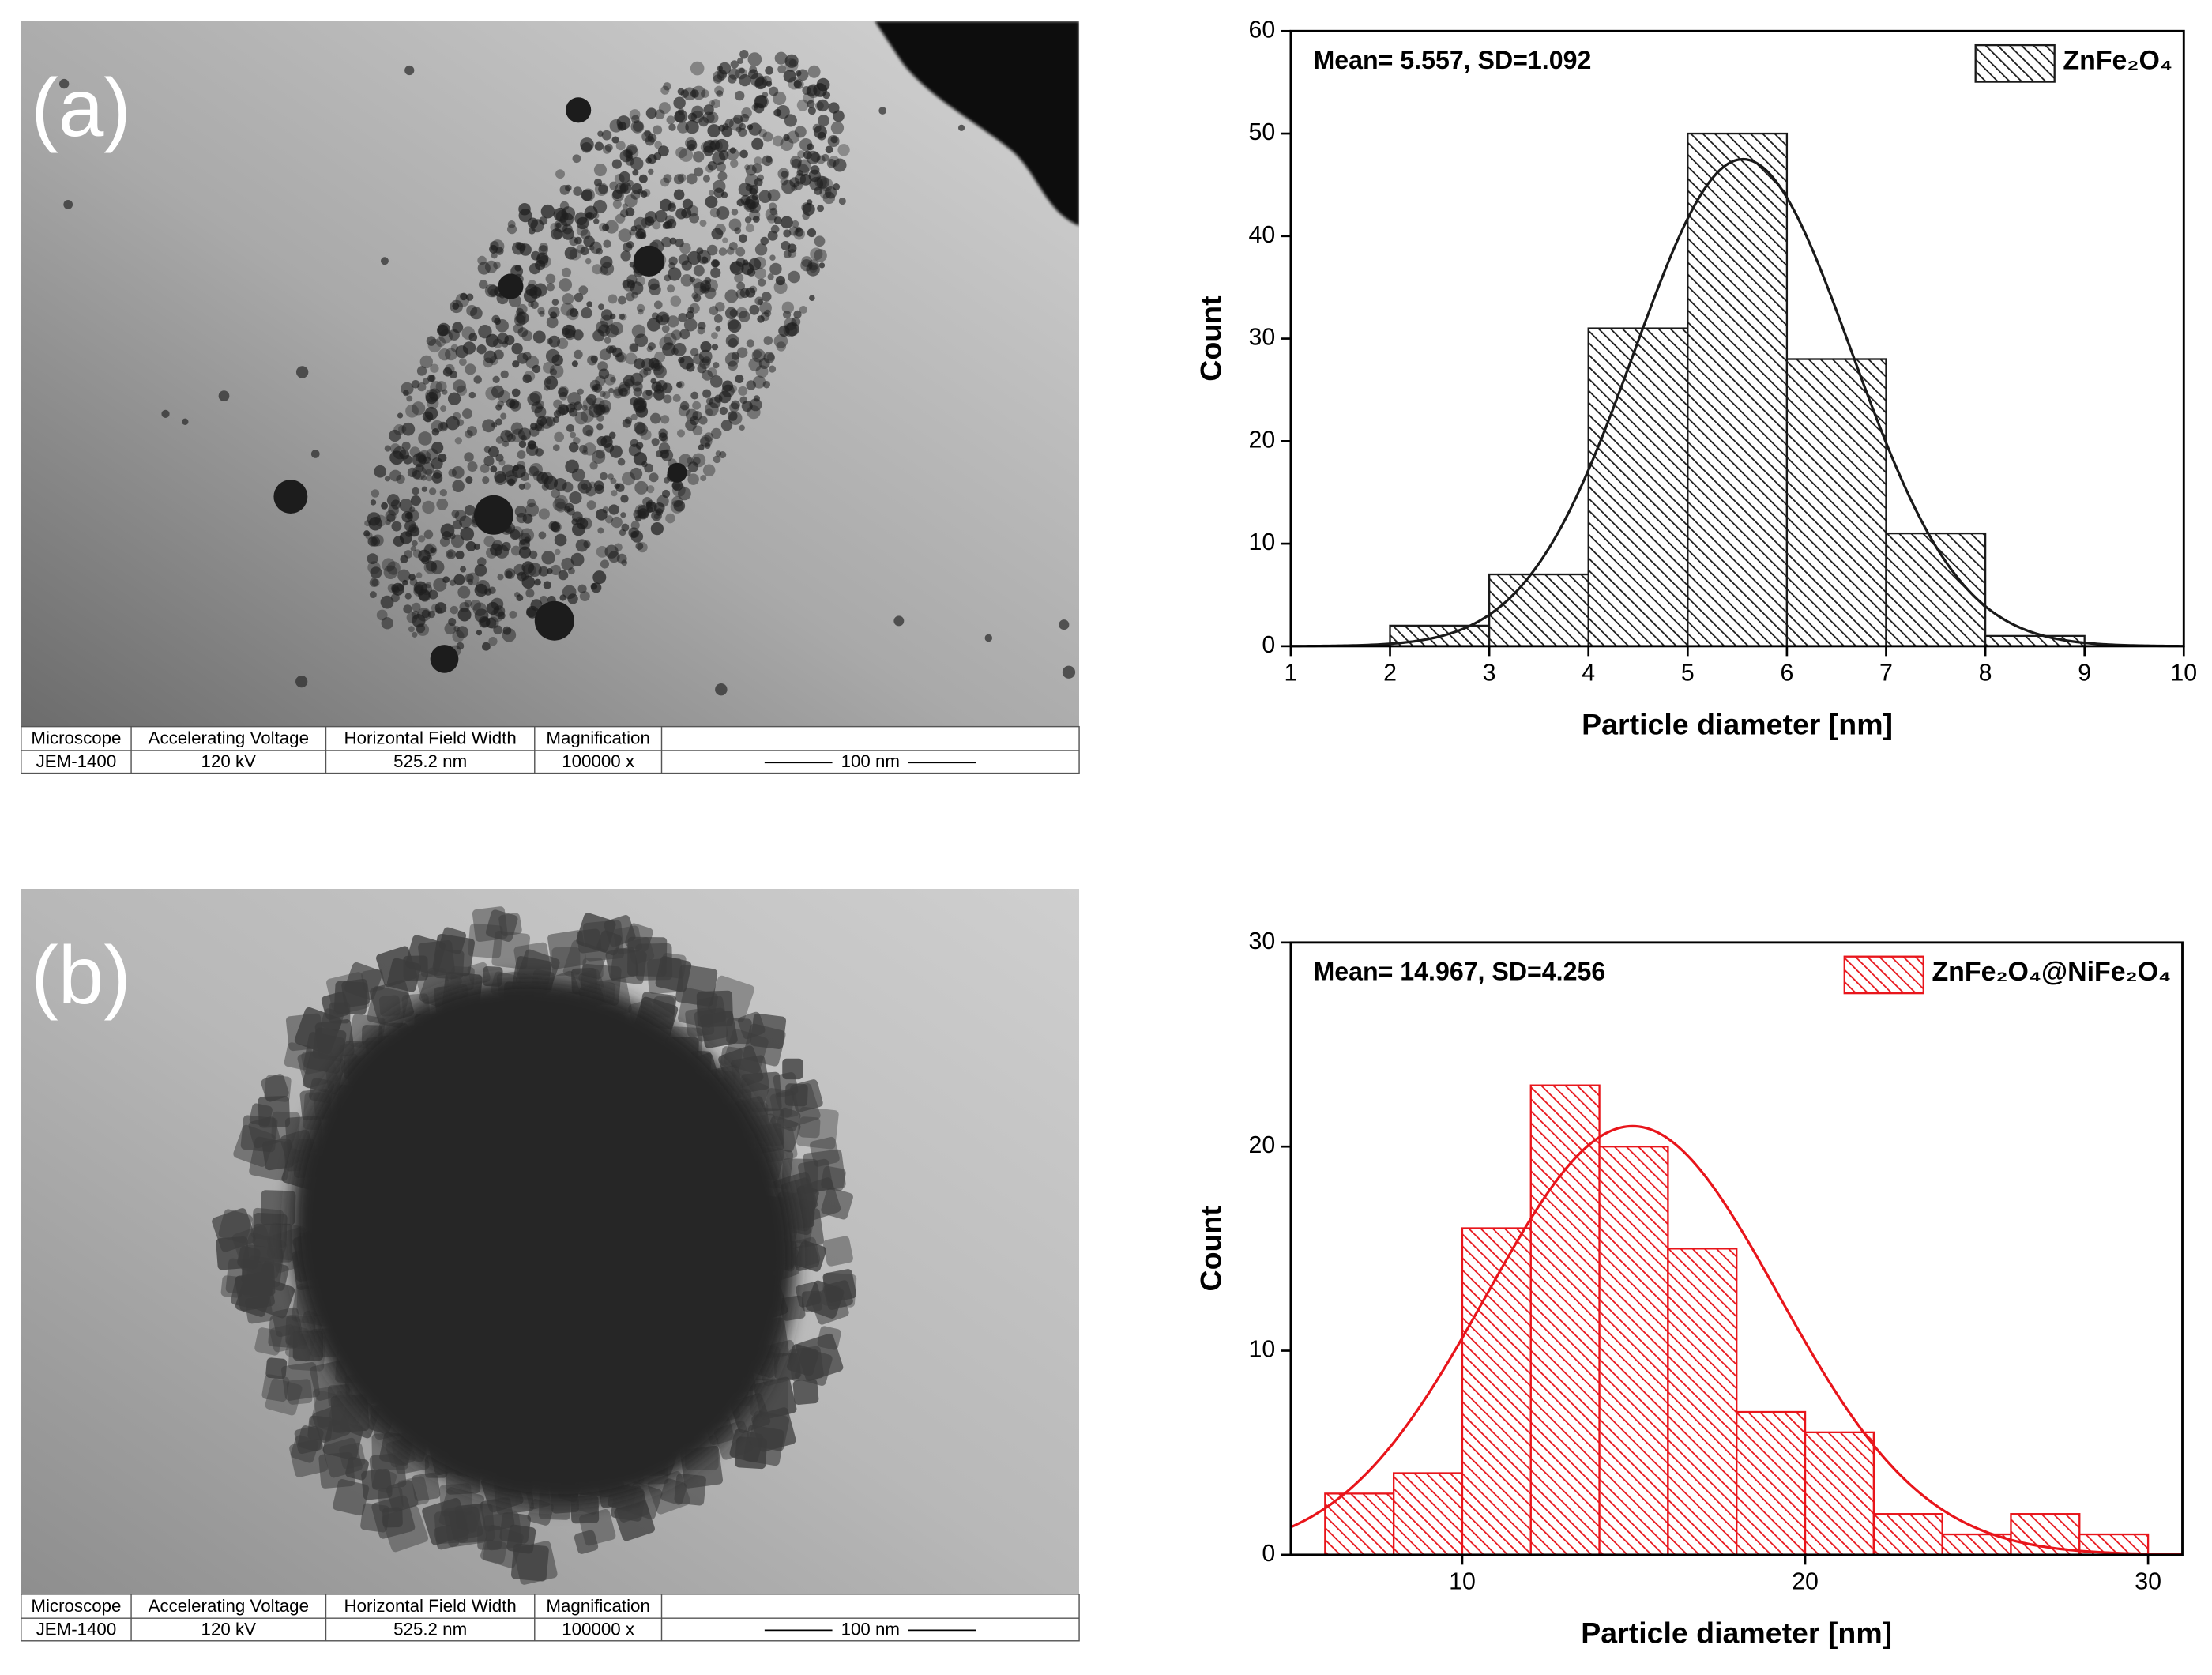  Describe the element at coordinates (1453, 60) in the screenshot. I see `annotation: Mean= 5.557, SD=1.092` at that location.